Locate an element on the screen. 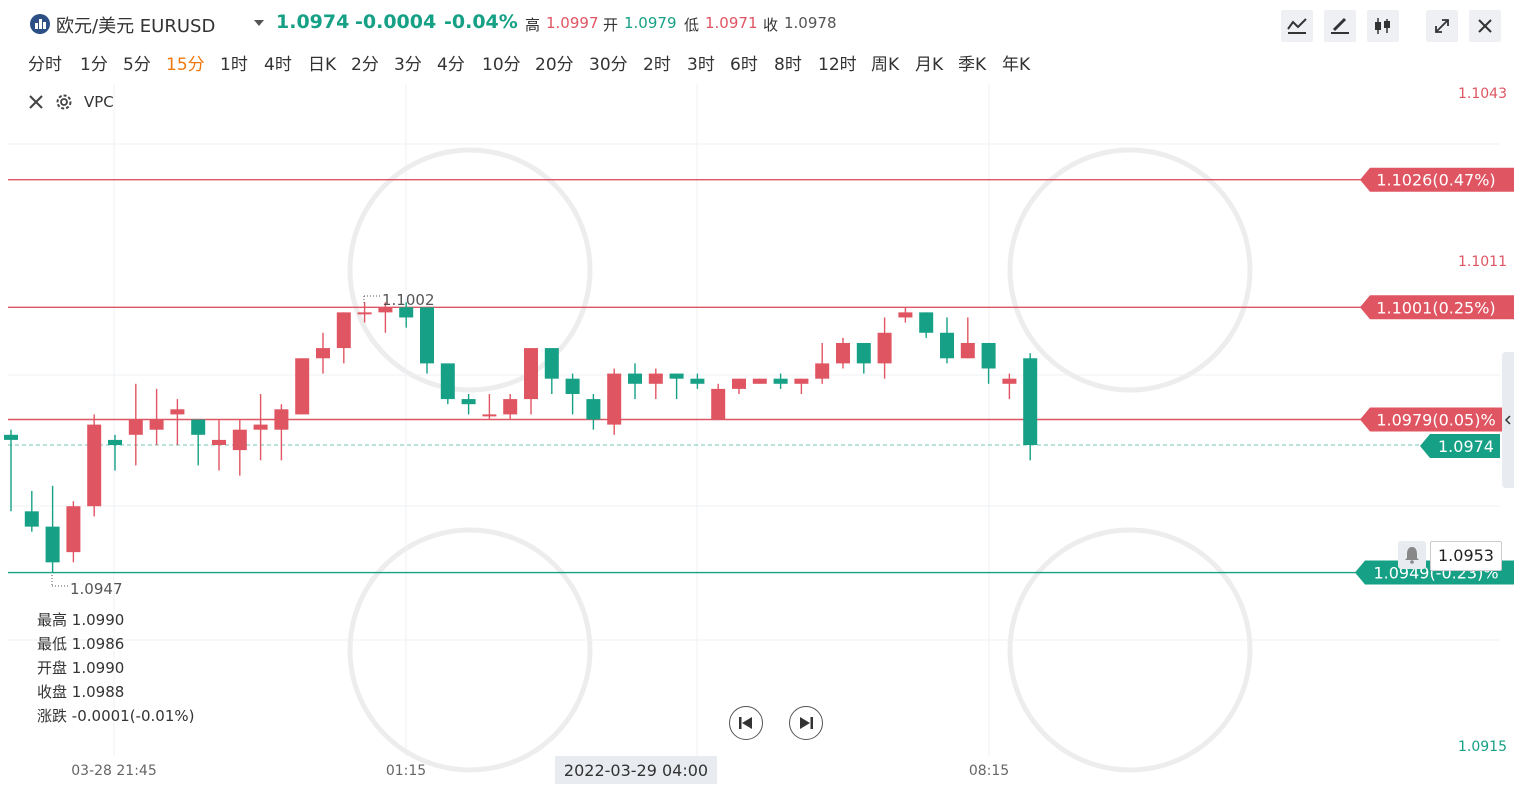 This screenshot has height=786, width=1514. tf-1d: 日K is located at coordinates (322, 65).